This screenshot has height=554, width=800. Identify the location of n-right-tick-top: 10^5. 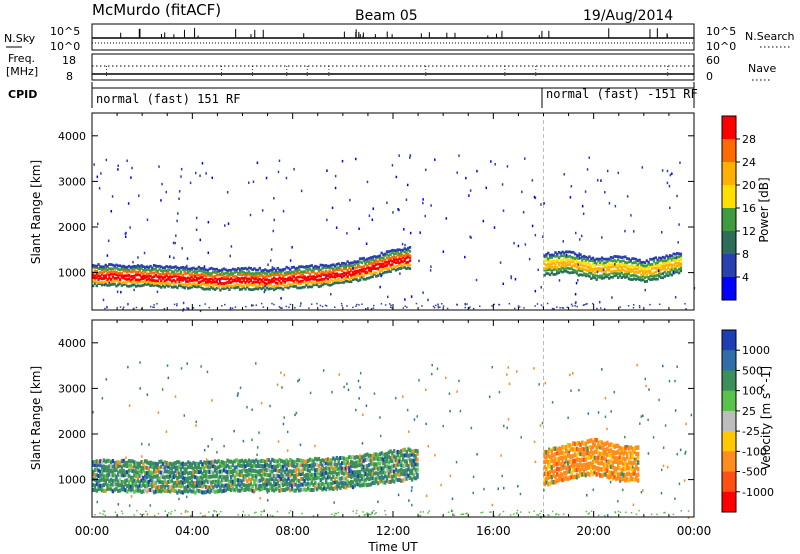
(721, 31).